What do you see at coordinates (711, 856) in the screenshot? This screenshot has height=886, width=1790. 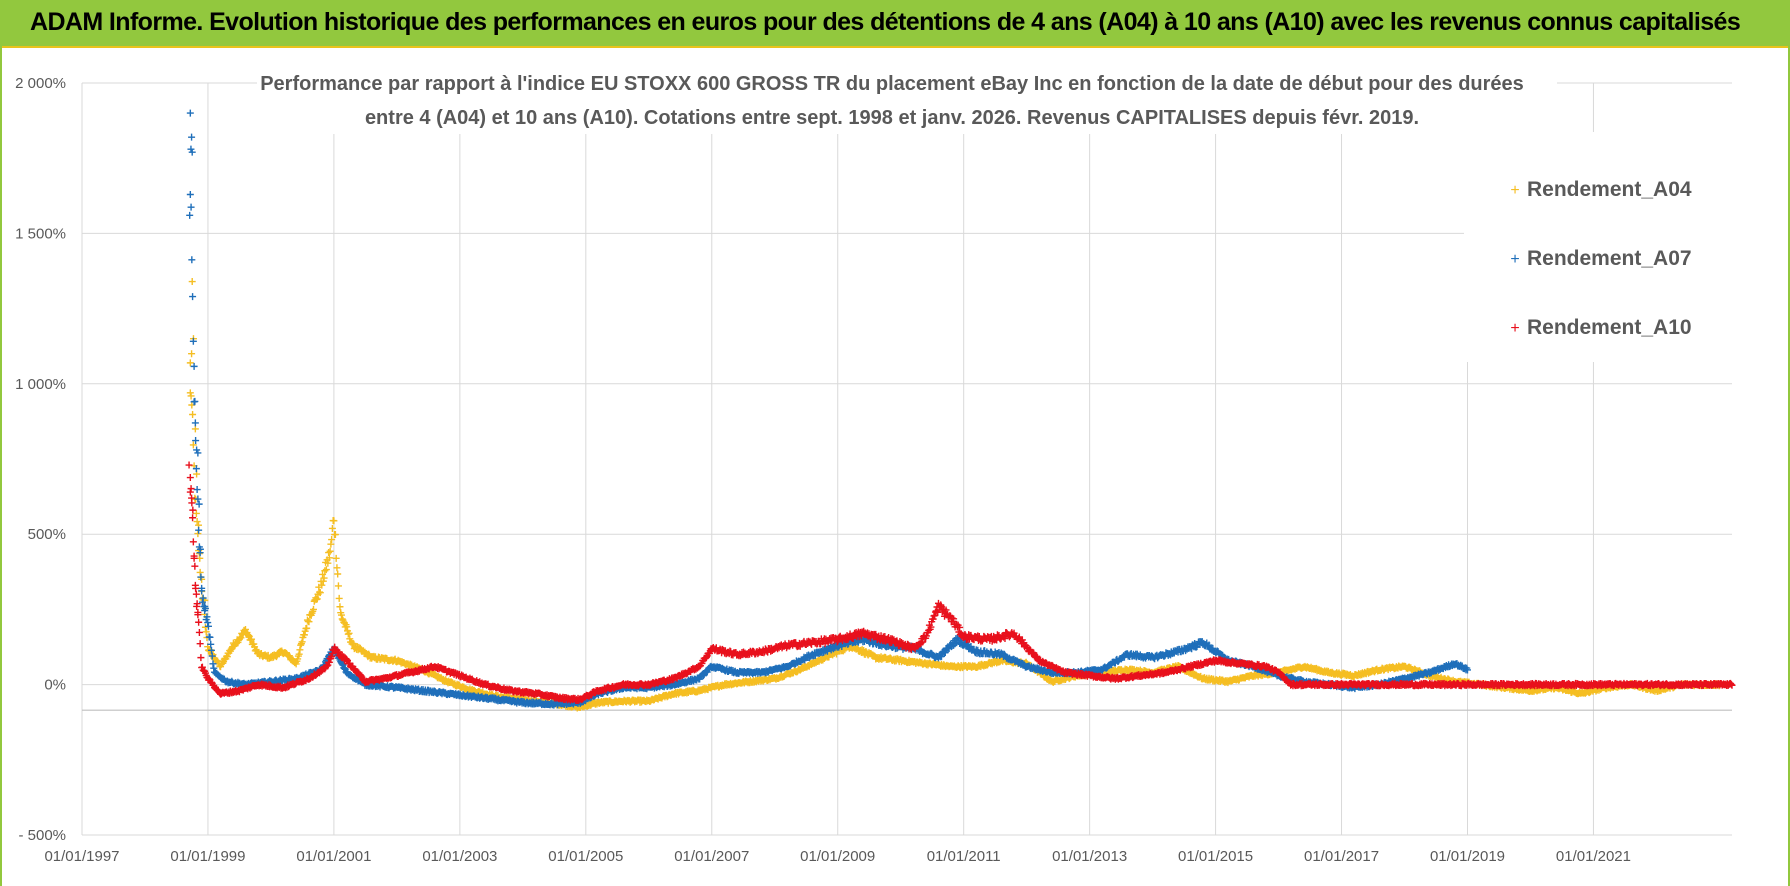 I see `x-tick-label: 01/01/2007` at bounding box center [711, 856].